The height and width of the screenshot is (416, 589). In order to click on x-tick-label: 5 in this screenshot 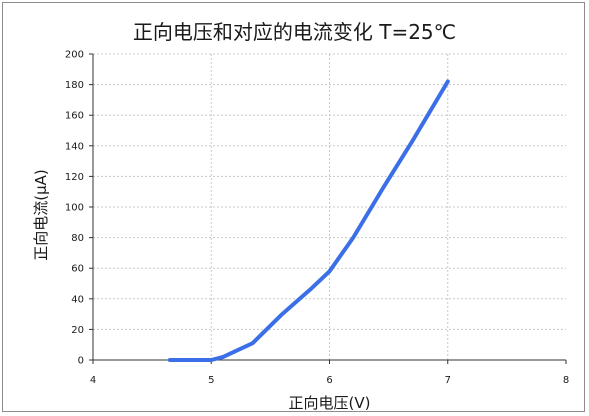, I will do `click(211, 380)`.